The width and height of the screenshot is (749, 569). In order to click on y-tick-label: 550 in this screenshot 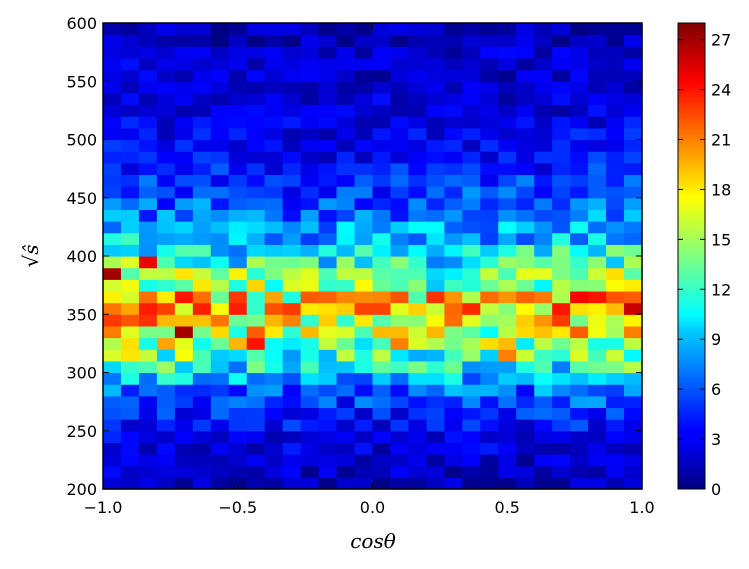, I will do `click(81, 81)`.